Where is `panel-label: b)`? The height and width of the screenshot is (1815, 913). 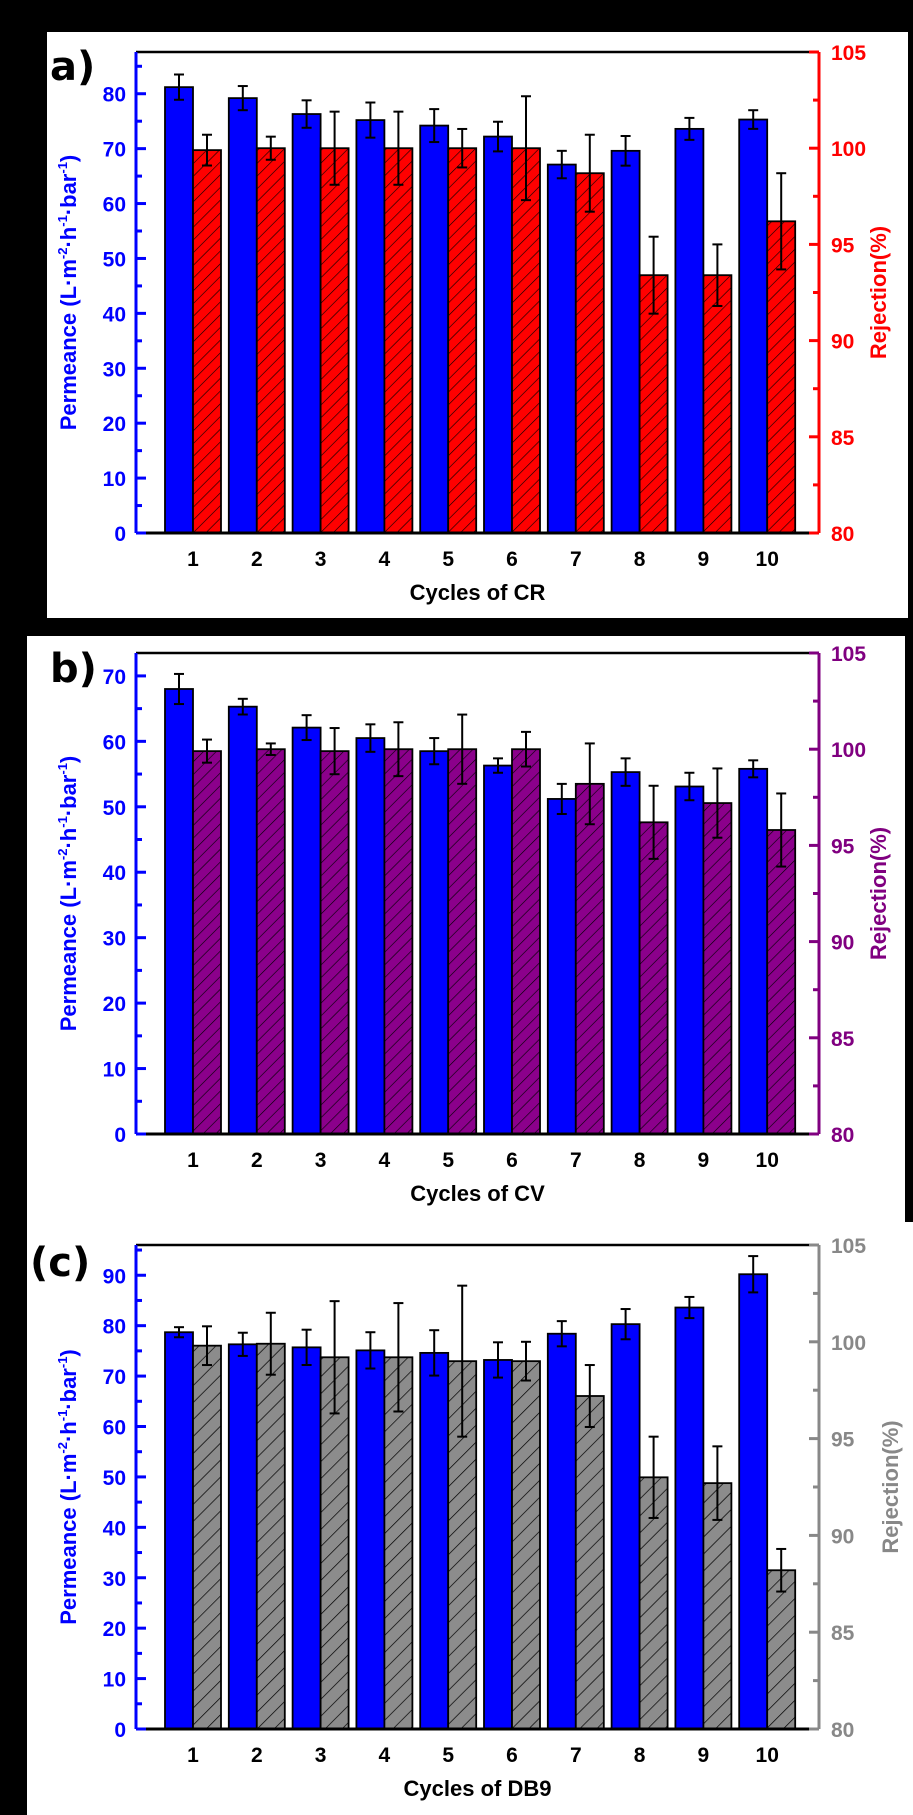 panel-label: b) is located at coordinates (73, 669).